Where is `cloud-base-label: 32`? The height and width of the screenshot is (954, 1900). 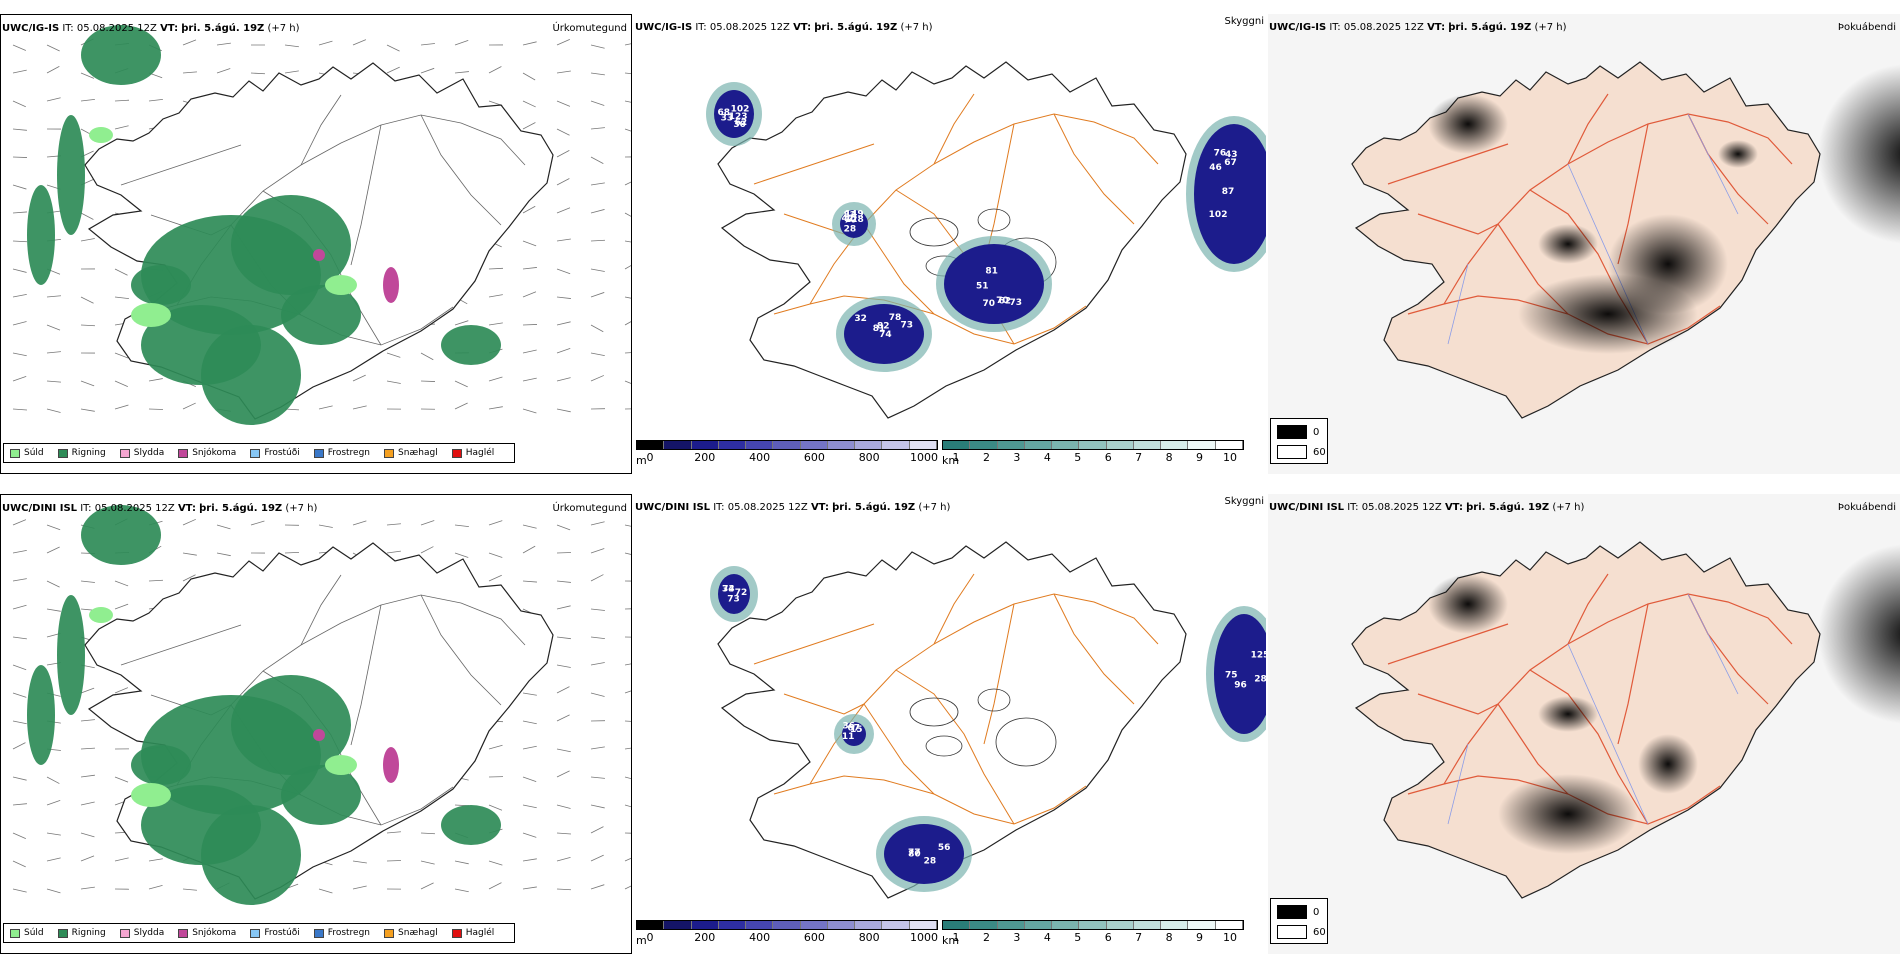
cloud-base-label: 32 is located at coordinates (860, 319).